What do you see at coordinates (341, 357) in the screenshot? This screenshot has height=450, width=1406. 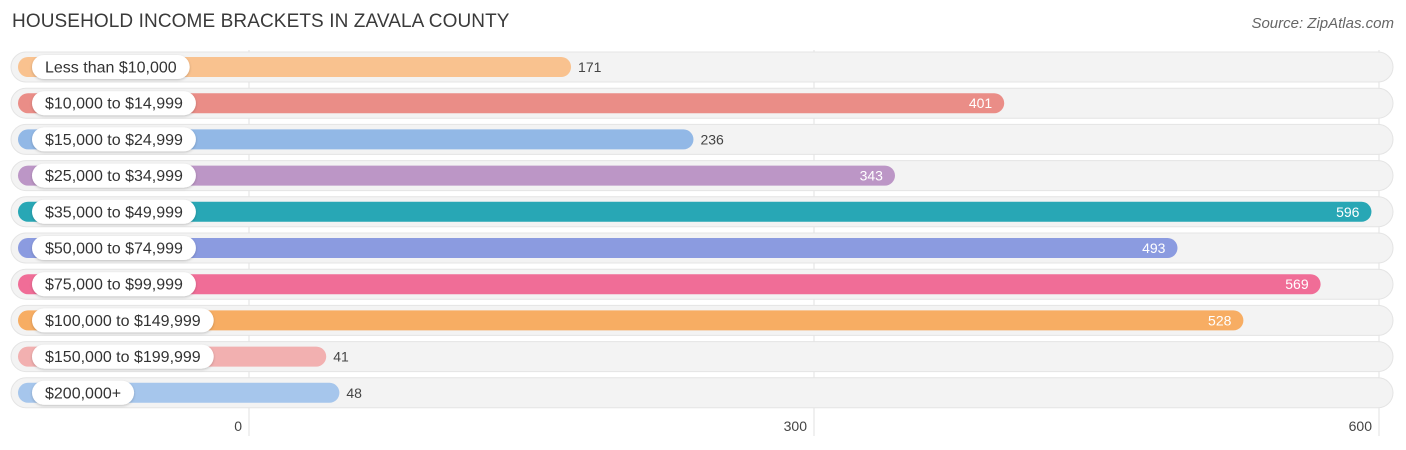 I see `value-label: 41` at bounding box center [341, 357].